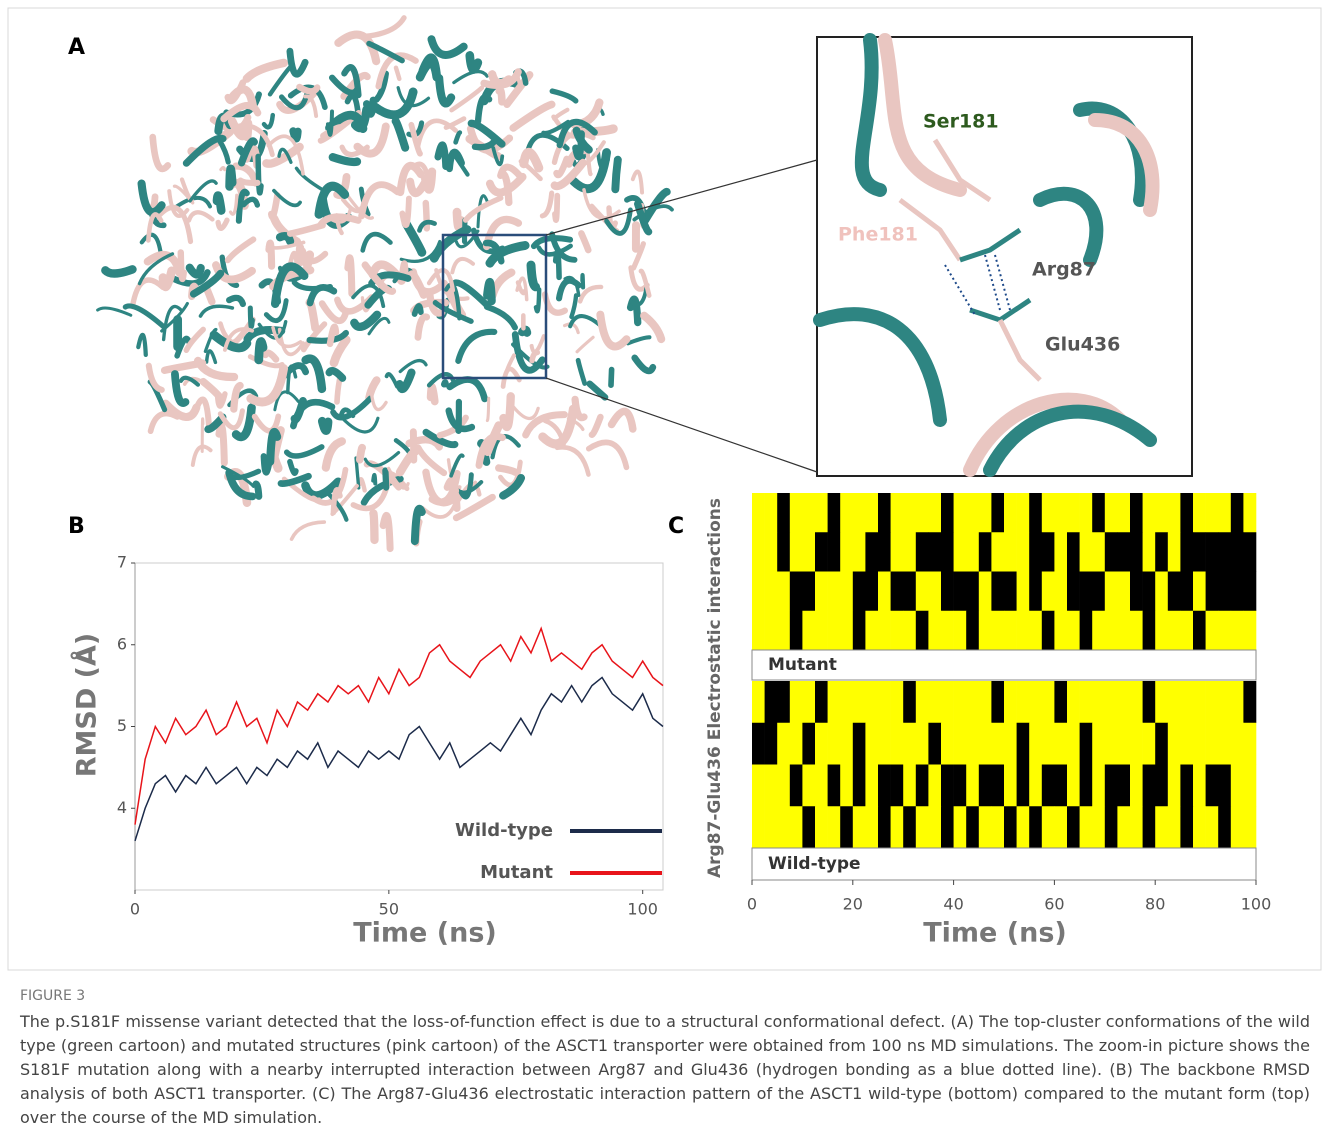 Image resolution: width=1329 pixels, height=1136 pixels. What do you see at coordinates (962, 170) in the screenshot?
I see `stick` at bounding box center [962, 170].